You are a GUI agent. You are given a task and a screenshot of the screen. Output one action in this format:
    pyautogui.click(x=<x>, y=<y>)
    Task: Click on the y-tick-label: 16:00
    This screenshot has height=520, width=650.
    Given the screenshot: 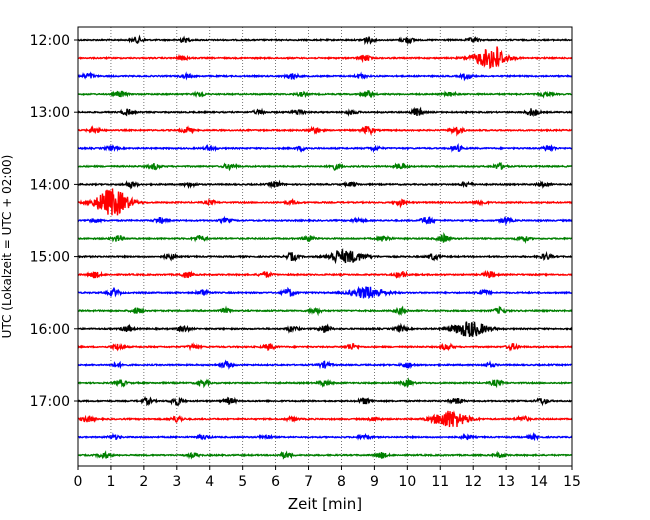 What is the action you would take?
    pyautogui.click(x=50, y=330)
    